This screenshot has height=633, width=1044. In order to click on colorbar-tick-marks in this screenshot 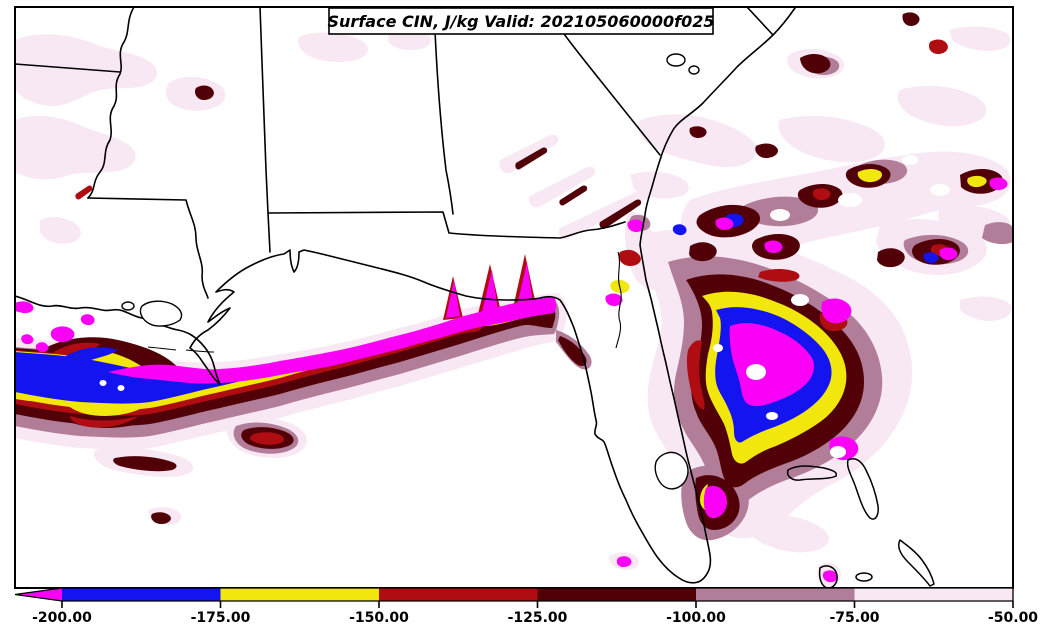, I will do `click(537, 604)`.